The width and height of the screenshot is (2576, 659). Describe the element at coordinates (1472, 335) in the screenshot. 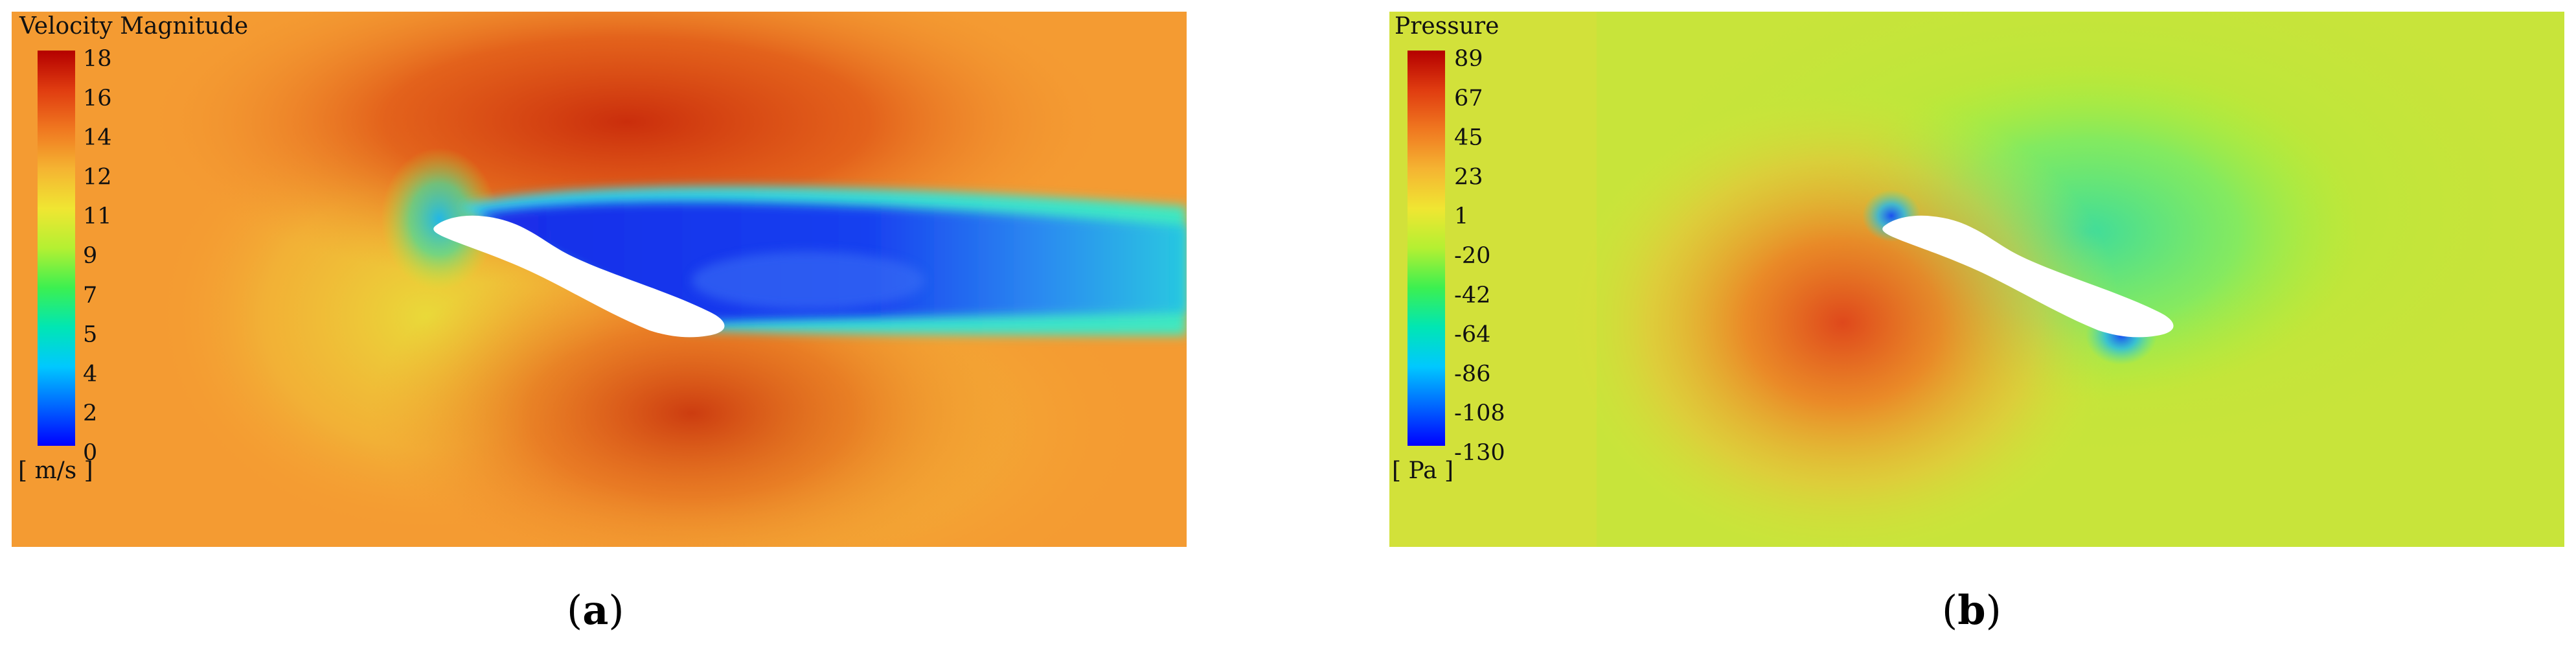

I see `colorbar-tick-label: -64` at that location.